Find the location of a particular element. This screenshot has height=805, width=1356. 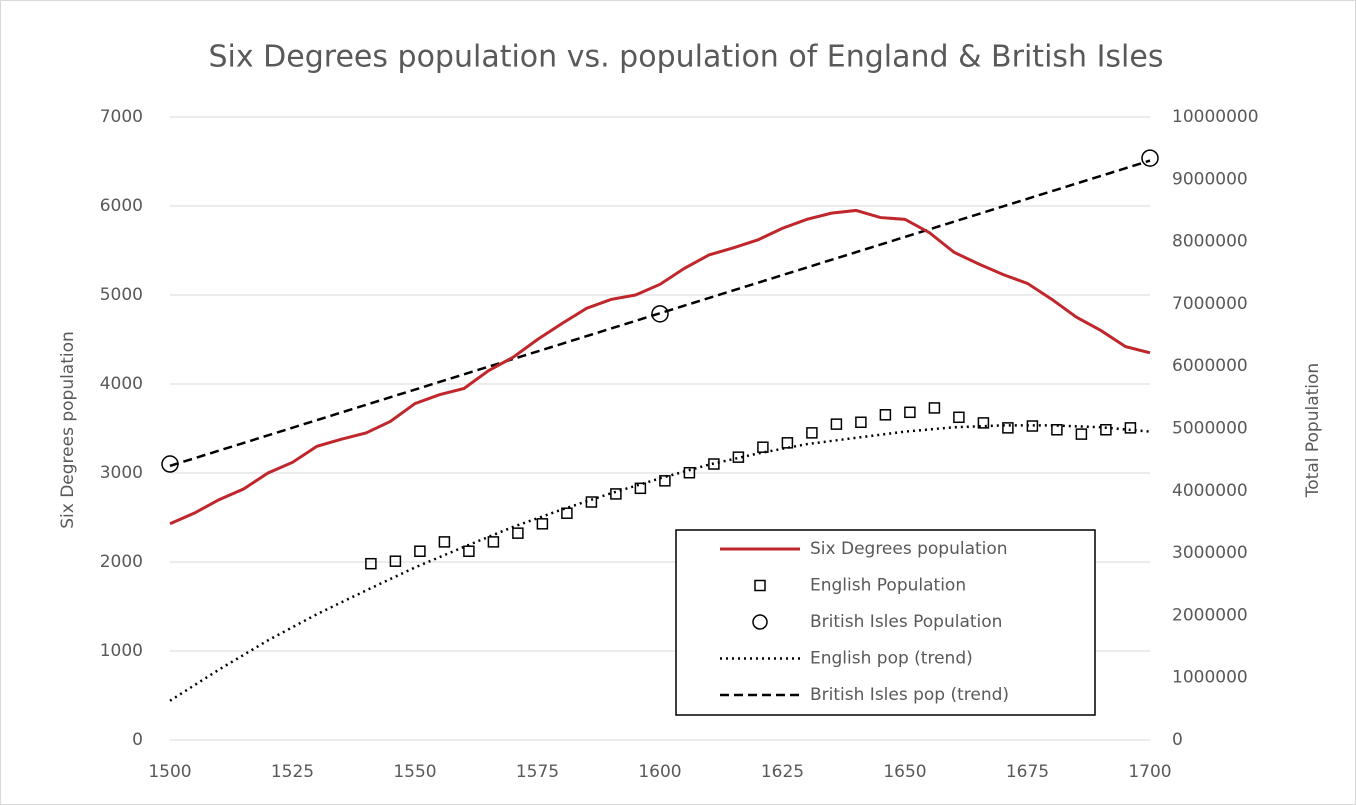

y2-tick-label: 5000000 is located at coordinates (1210, 429).